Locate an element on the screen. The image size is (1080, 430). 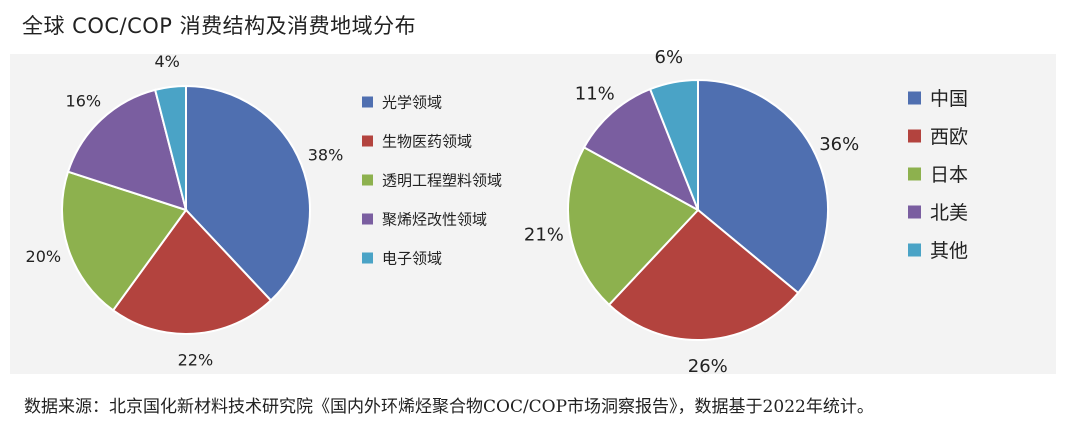
legend-label: 电子领域 is located at coordinates (412, 258).